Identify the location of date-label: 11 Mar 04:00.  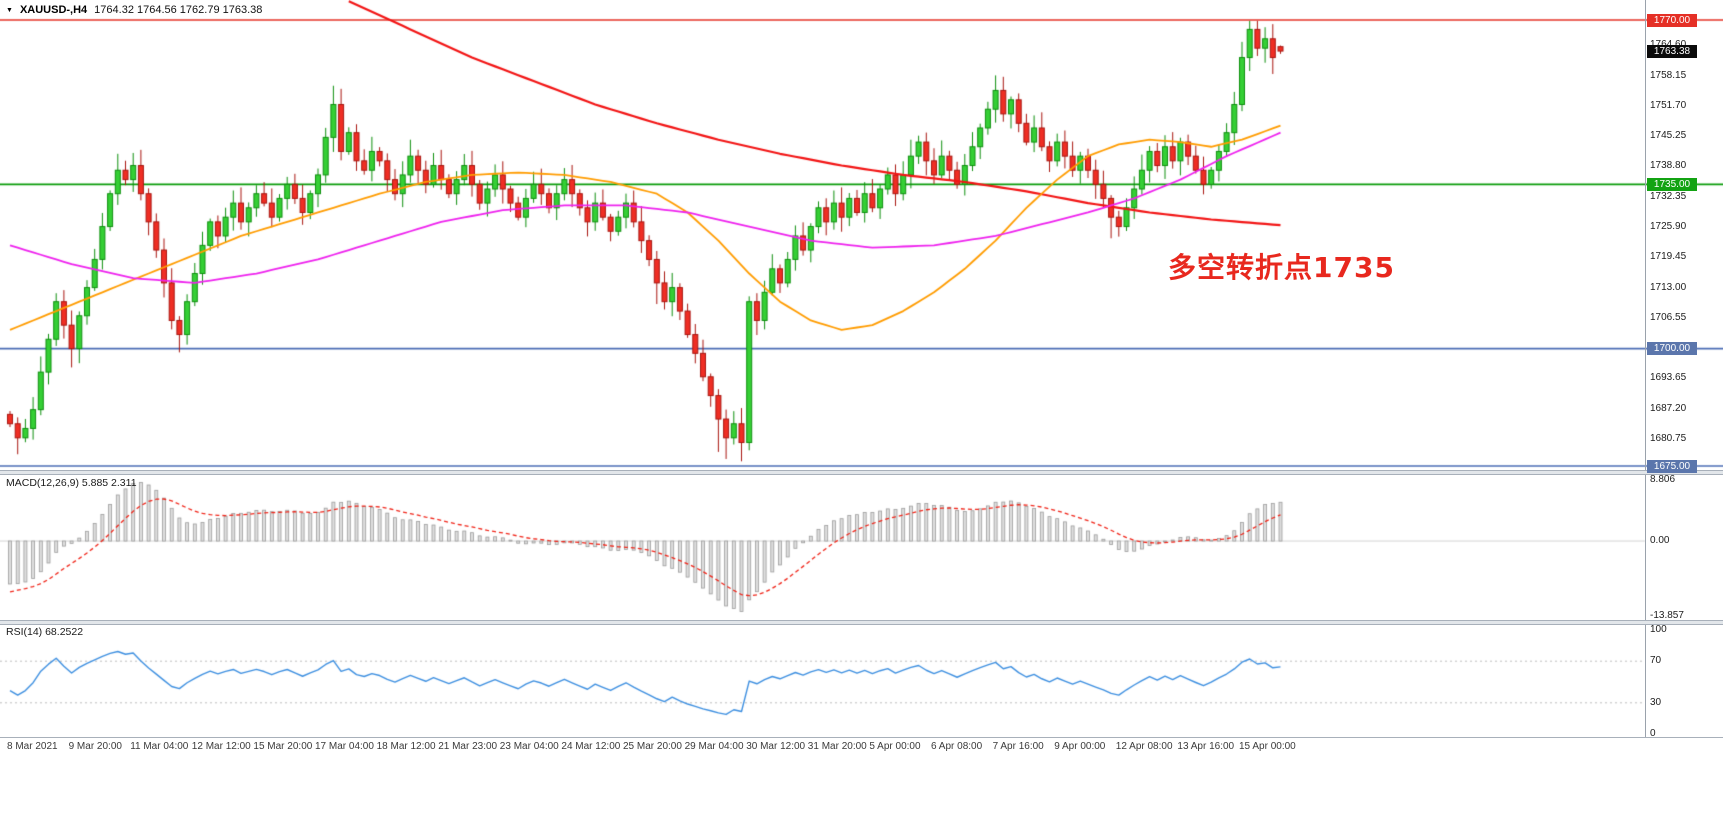
(159, 746).